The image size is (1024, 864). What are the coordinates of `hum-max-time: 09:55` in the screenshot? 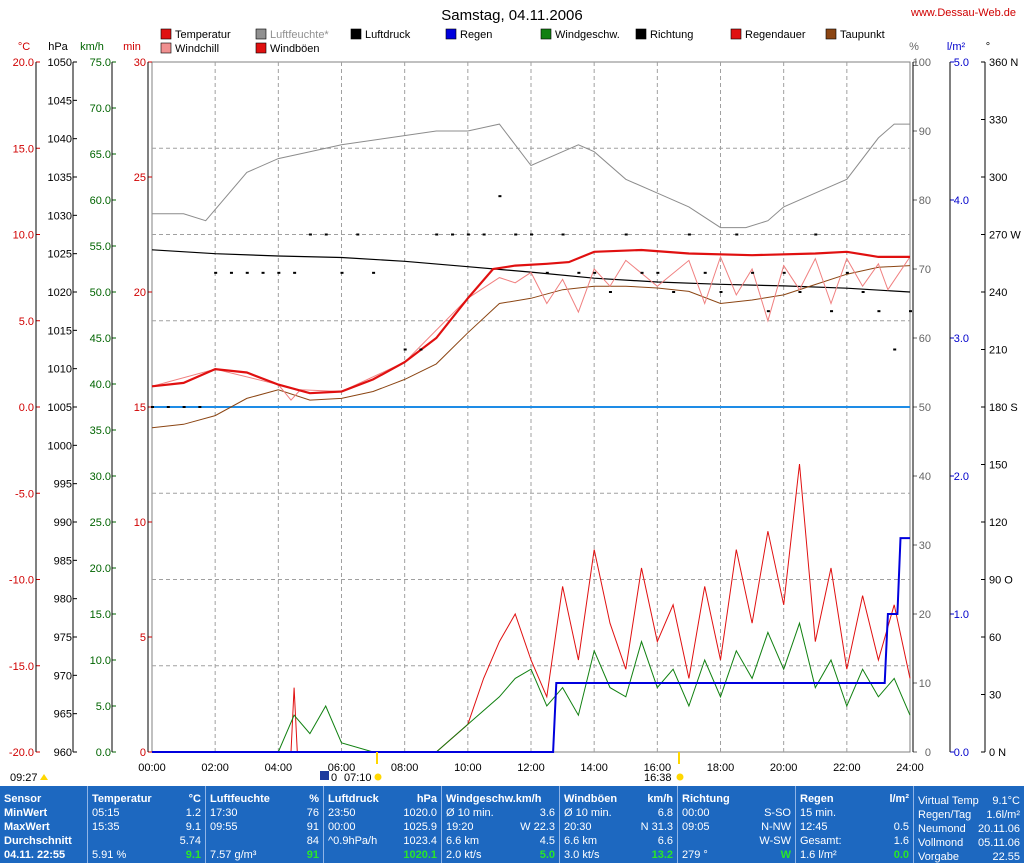 It's located at (224, 827).